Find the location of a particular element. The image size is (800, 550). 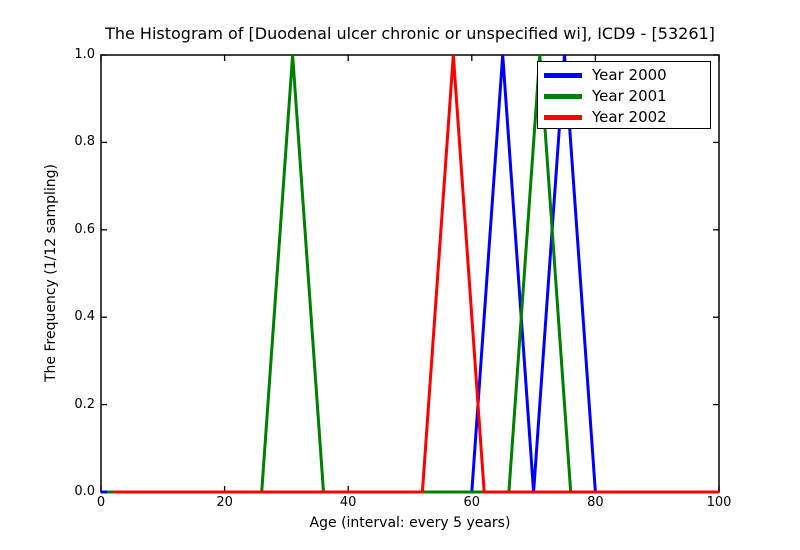

x-tick-label: 20 is located at coordinates (224, 502).